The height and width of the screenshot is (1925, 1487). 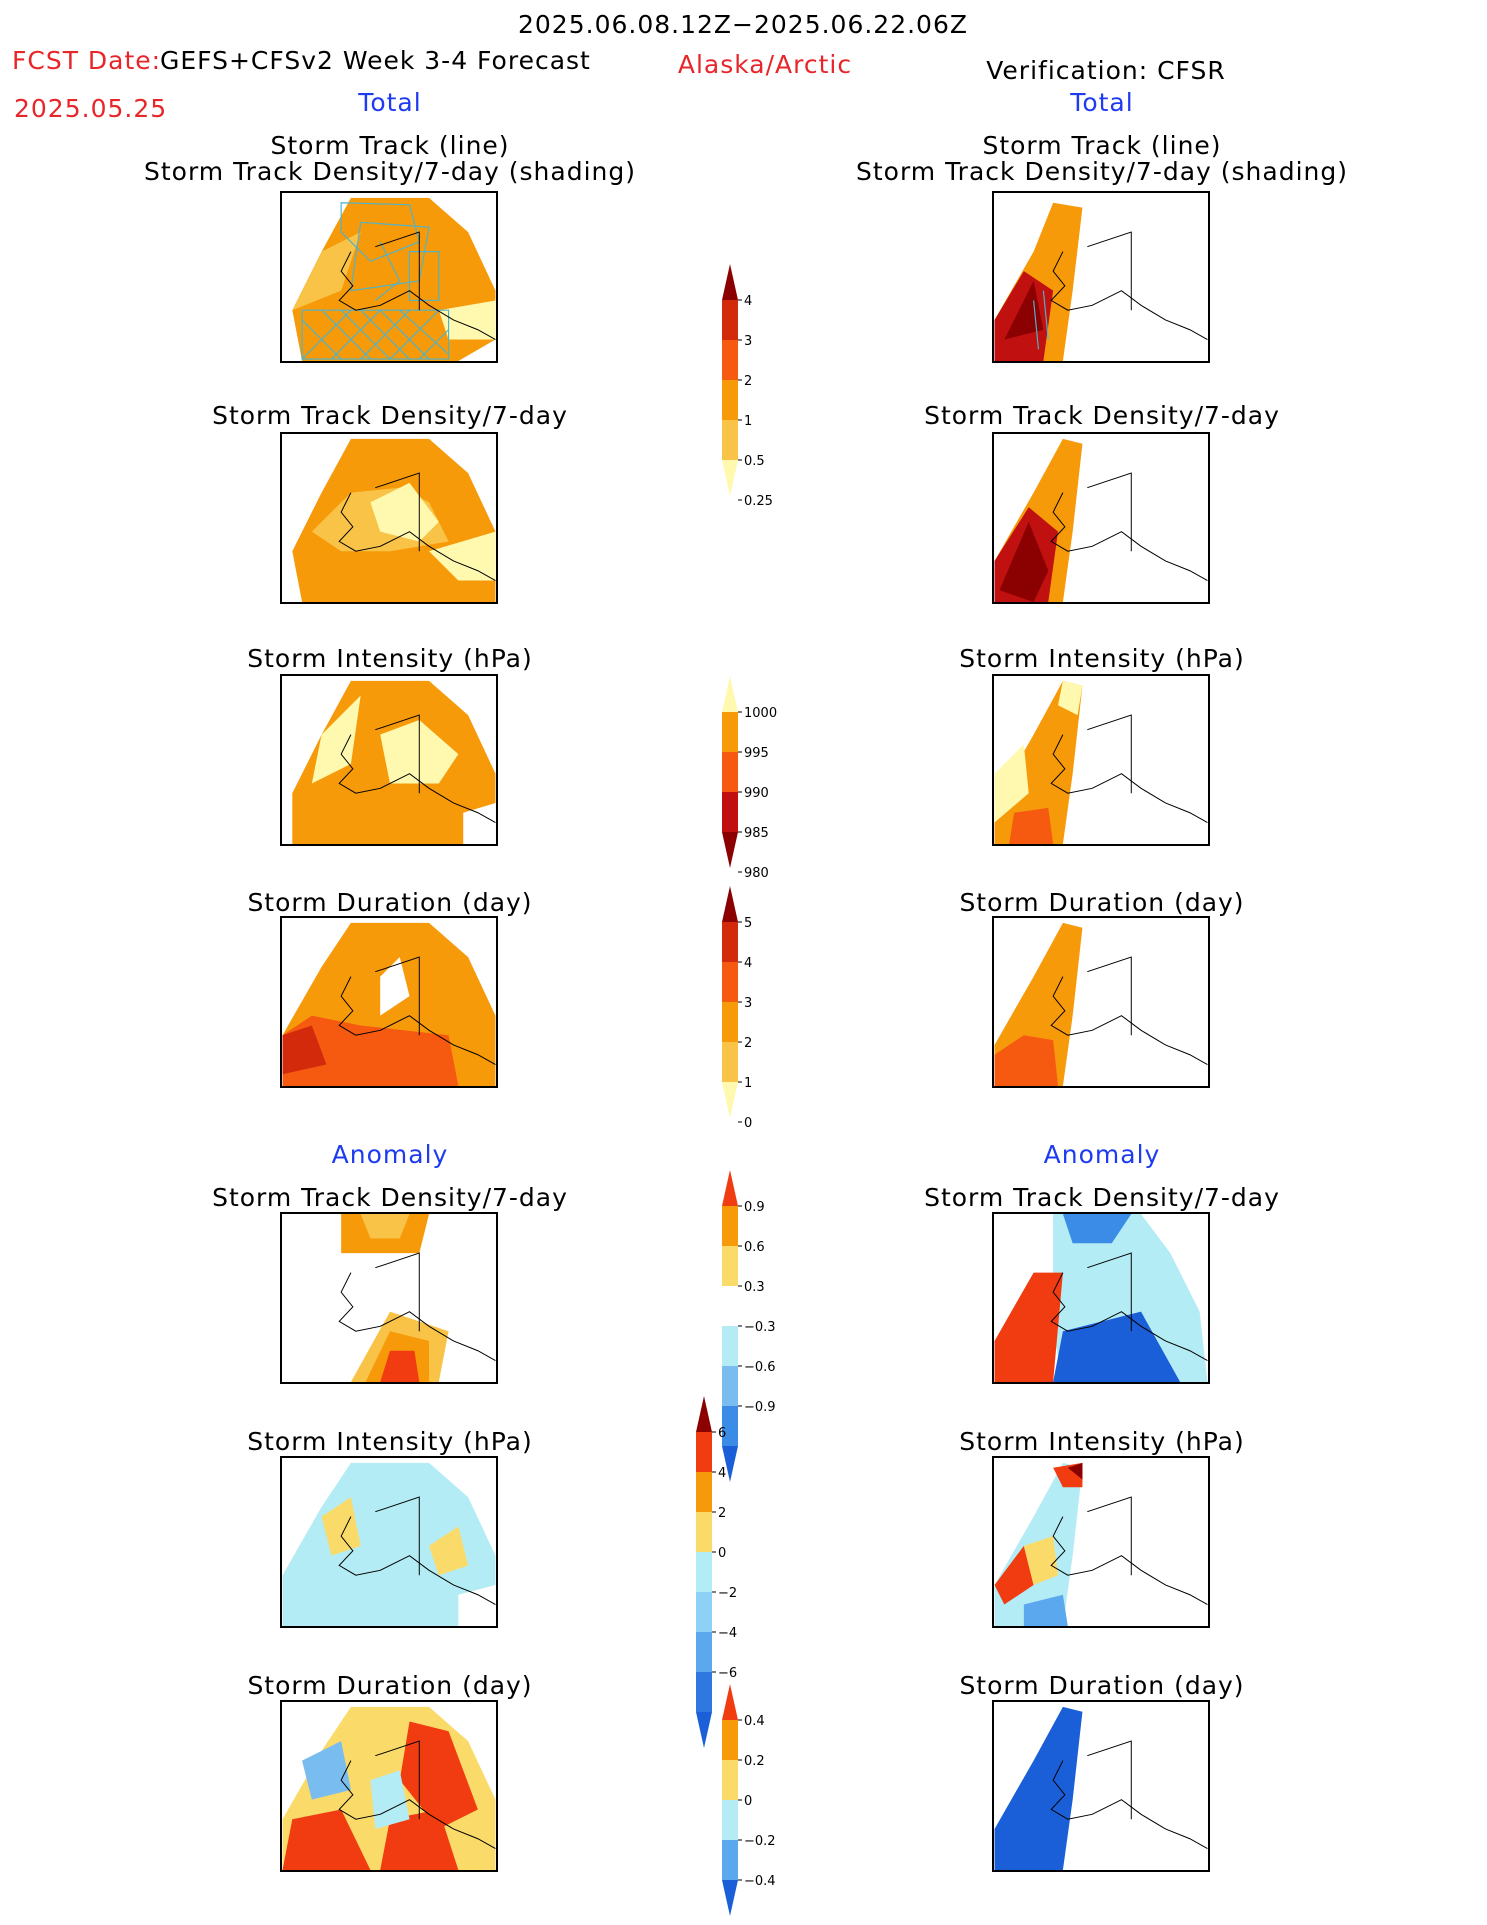 What do you see at coordinates (716, 1572) in the screenshot?
I see `colorbar-svg: 6 4 2 0 −2 −4 −6` at bounding box center [716, 1572].